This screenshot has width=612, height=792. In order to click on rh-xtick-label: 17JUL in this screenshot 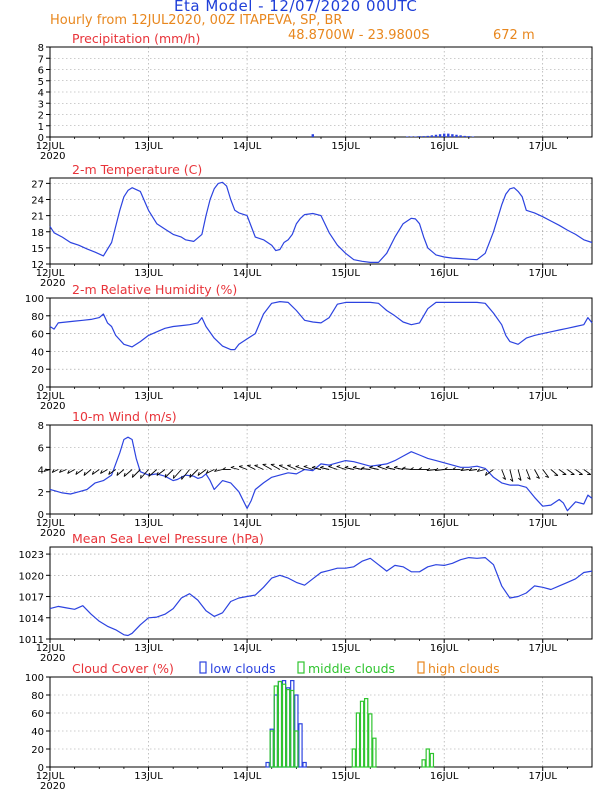, I will do `click(542, 396)`.